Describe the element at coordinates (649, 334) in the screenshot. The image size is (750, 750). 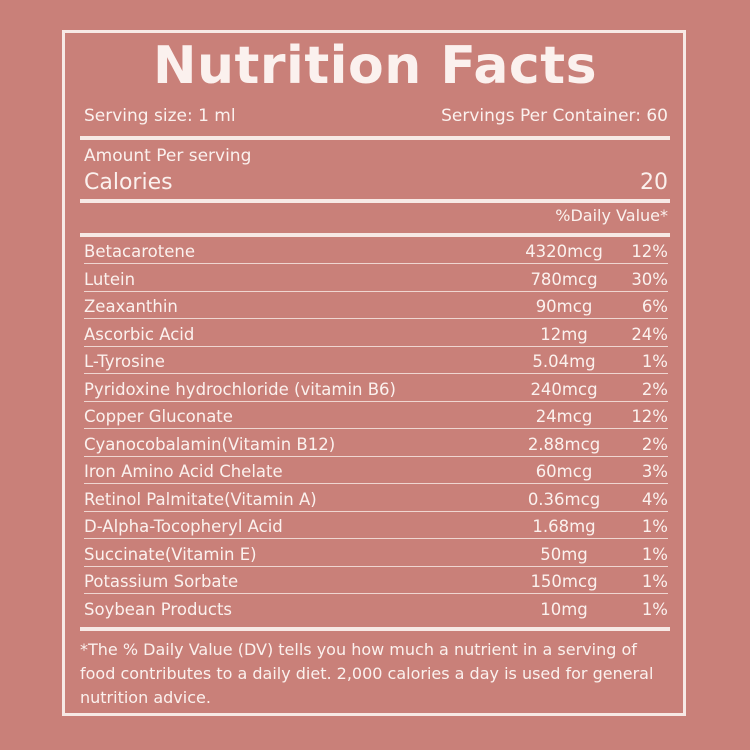
I see `nutrient-daily-value: 24%` at that location.